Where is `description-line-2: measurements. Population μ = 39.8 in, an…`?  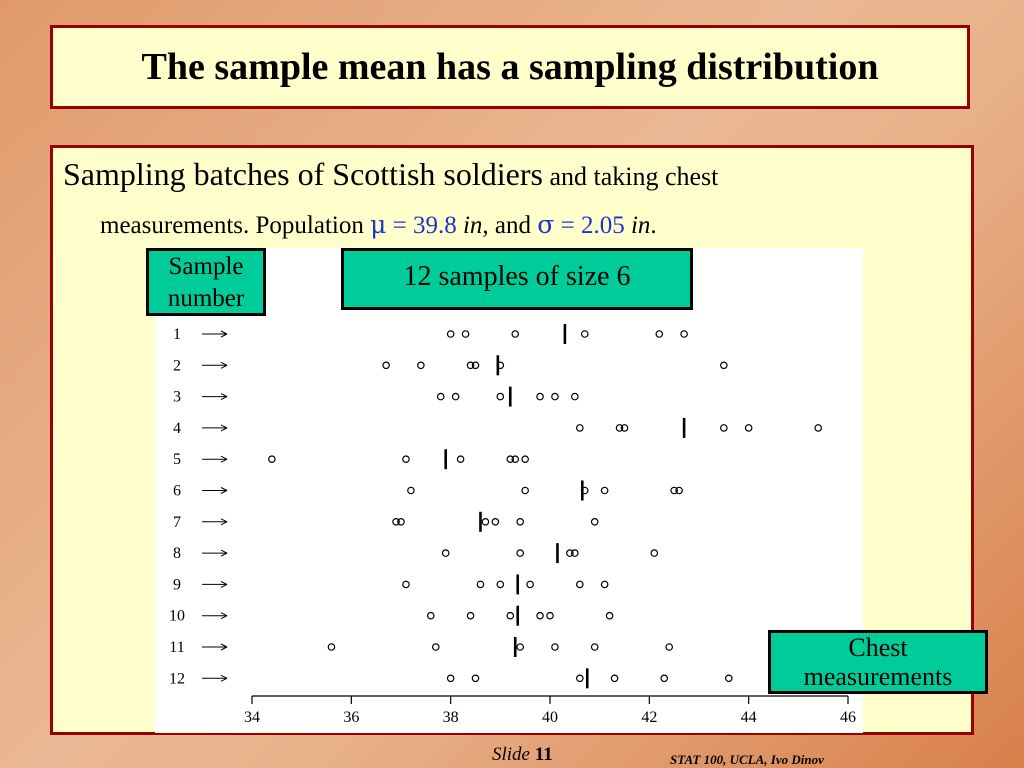
description-line-2: measurements. Population μ = 39.8 in, an… is located at coordinates (378, 225).